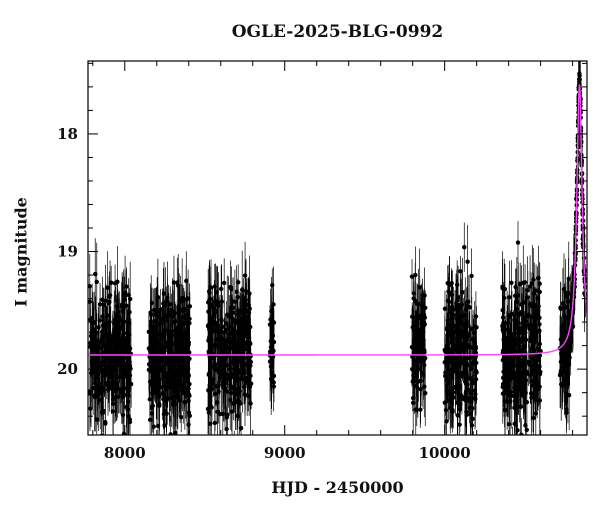 The width and height of the screenshot is (600, 512). What do you see at coordinates (285, 453) in the screenshot?
I see `x-tick-label: 9000` at bounding box center [285, 453].